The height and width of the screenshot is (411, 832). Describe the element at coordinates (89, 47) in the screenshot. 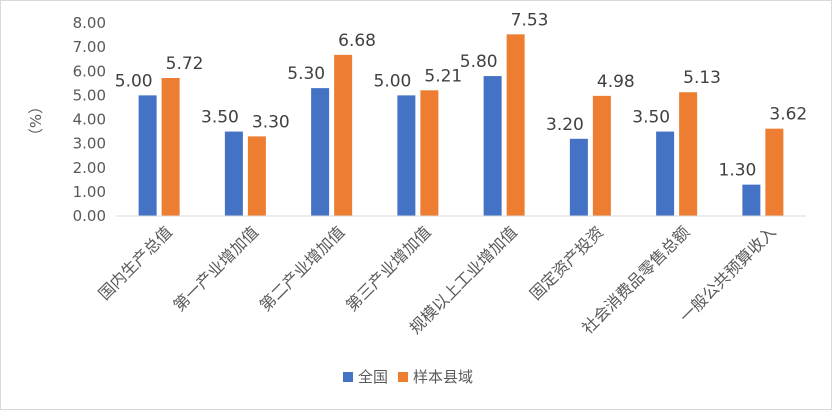

I see `y-tick-label: 7.00` at that location.